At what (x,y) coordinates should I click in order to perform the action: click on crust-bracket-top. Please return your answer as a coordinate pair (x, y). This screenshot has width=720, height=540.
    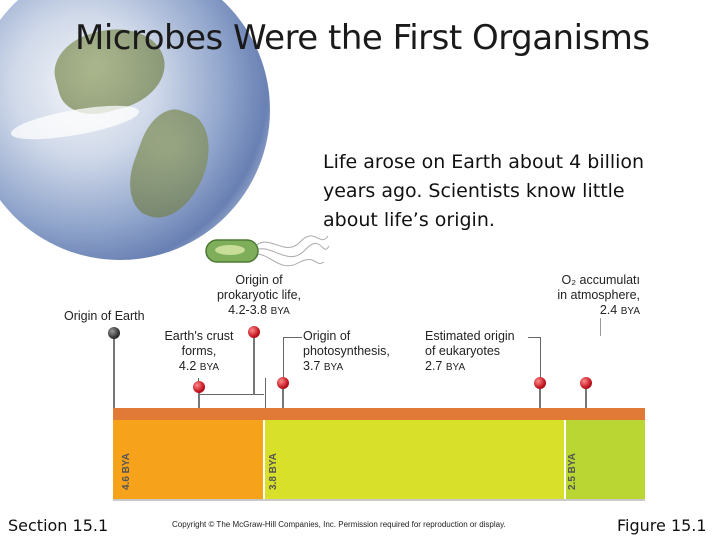
    Looking at the image, I should click on (231, 394).